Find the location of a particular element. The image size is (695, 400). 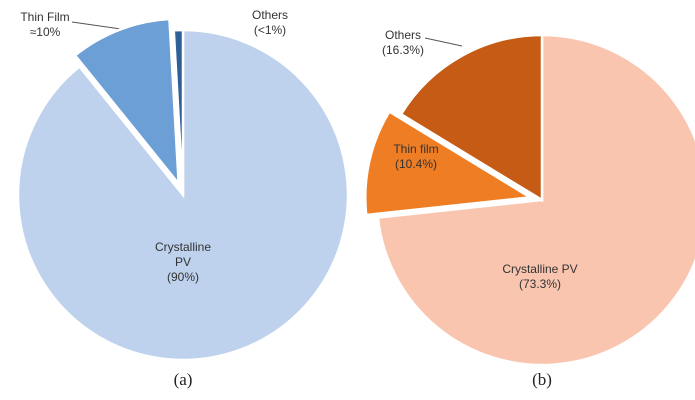

chart-caption: (b) is located at coordinates (542, 379).